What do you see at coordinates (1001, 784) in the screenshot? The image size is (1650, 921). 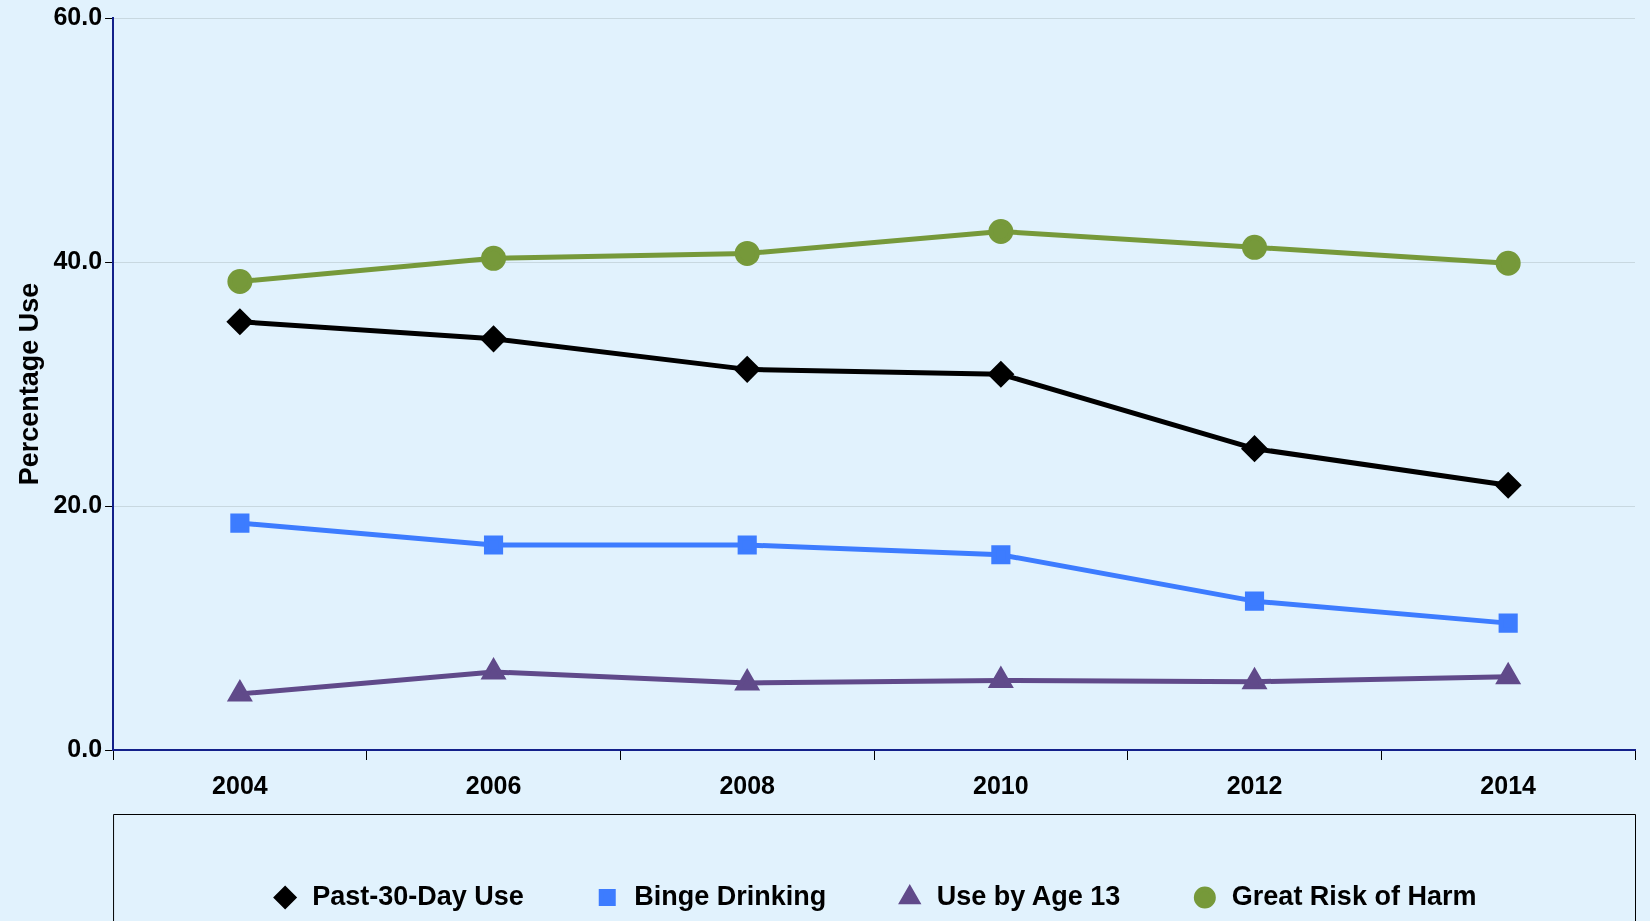 I see `x-tick-label: 2010` at bounding box center [1001, 784].